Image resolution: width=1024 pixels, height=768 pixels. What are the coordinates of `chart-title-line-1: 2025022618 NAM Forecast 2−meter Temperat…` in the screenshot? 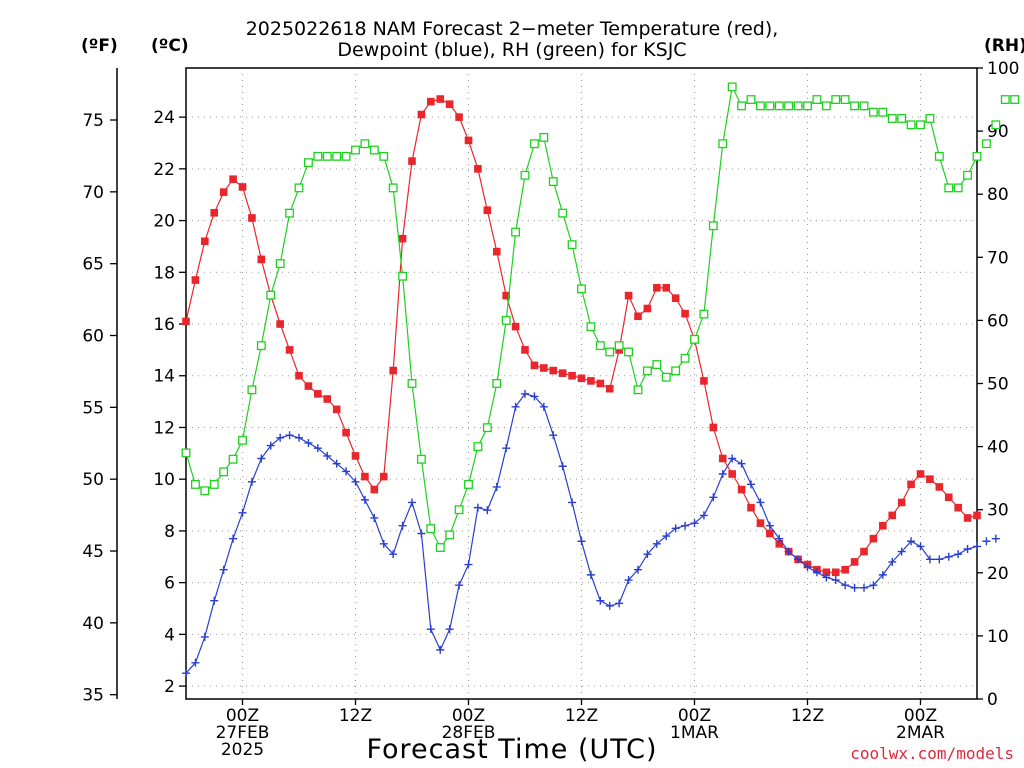 It's located at (512, 29).